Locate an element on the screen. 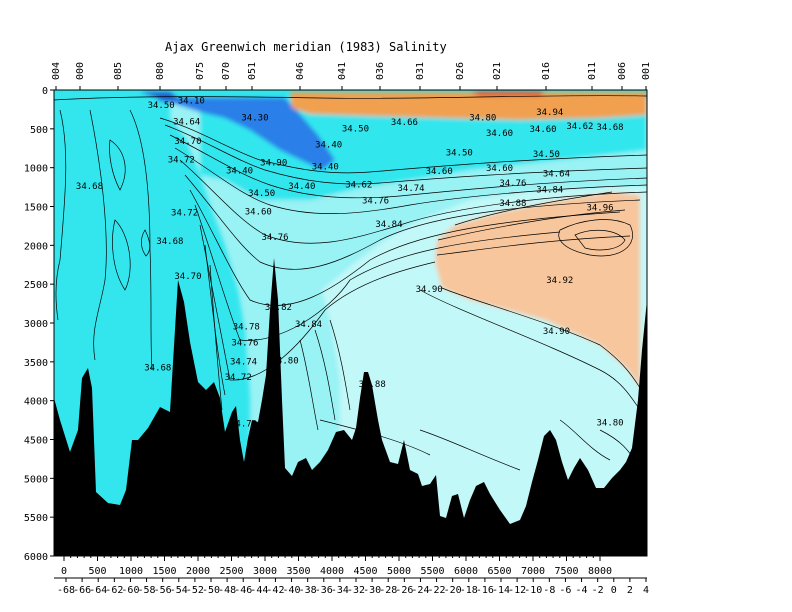  x-tick-label: 6000 is located at coordinates (466, 571).